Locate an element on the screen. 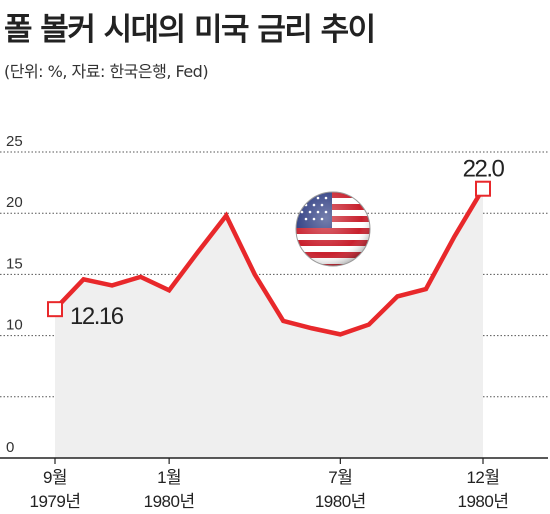 This screenshot has height=514, width=550. data-label: 22.0 is located at coordinates (484, 169).